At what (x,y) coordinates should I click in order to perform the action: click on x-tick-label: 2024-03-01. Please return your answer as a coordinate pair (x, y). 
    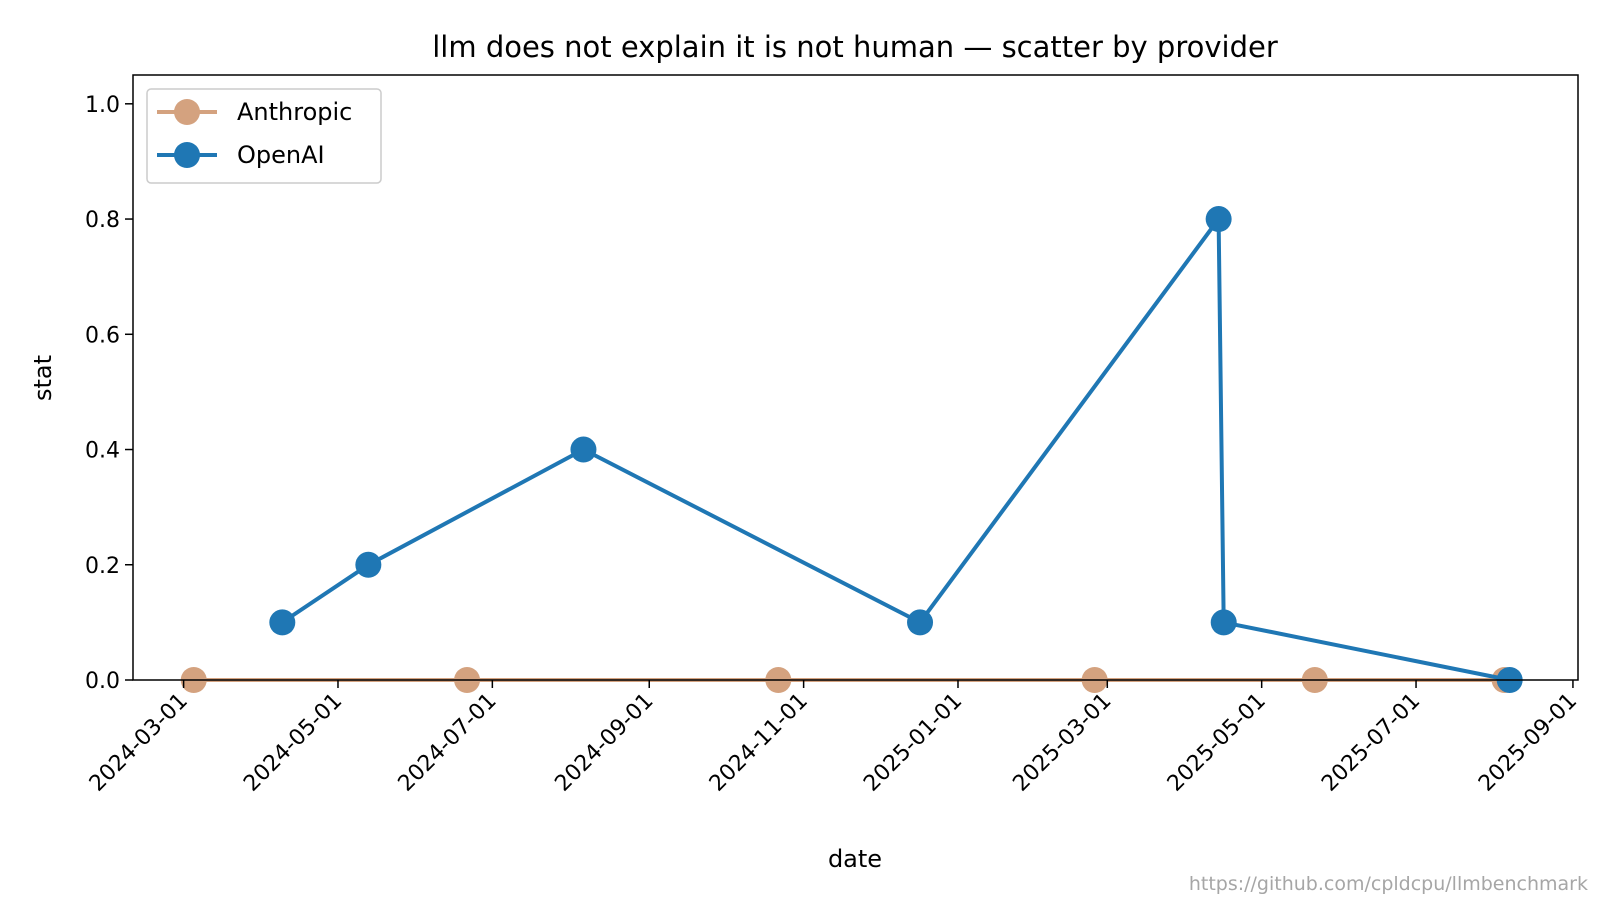
    Looking at the image, I should click on (139, 743).